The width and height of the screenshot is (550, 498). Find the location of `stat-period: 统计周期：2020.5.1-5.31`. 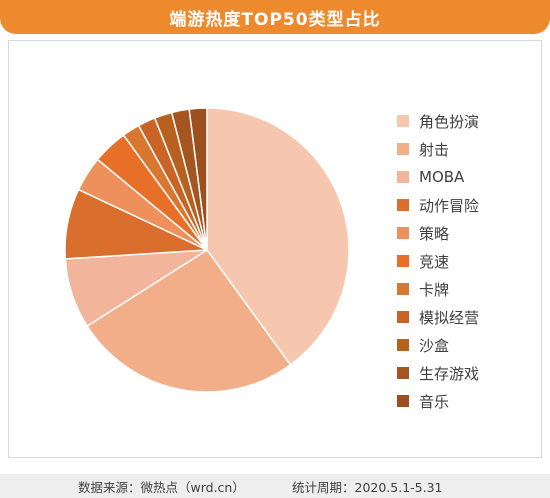

stat-period: 统计周期：2020.5.1-5.31 is located at coordinates (367, 487).